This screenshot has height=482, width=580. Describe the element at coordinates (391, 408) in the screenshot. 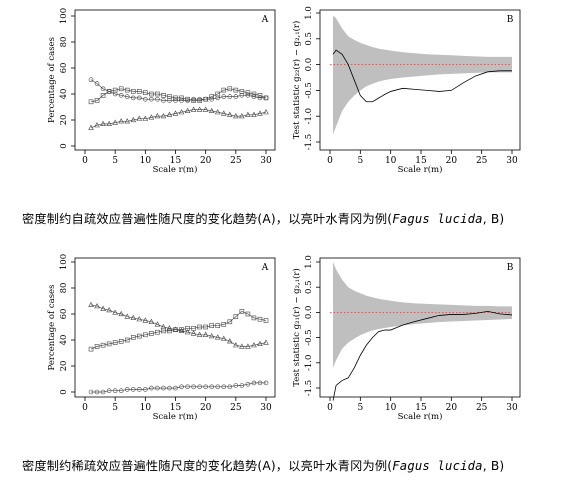

I see `panel-bottom-B-xtick-label: 10` at that location.